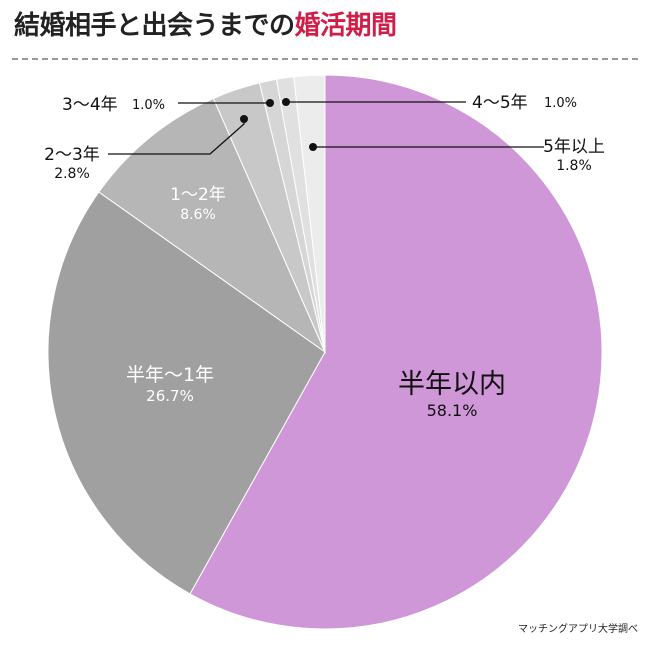 The height and width of the screenshot is (645, 650). What do you see at coordinates (170, 396) in the screenshot?
I see `value-slice-1: 26.7%` at bounding box center [170, 396].